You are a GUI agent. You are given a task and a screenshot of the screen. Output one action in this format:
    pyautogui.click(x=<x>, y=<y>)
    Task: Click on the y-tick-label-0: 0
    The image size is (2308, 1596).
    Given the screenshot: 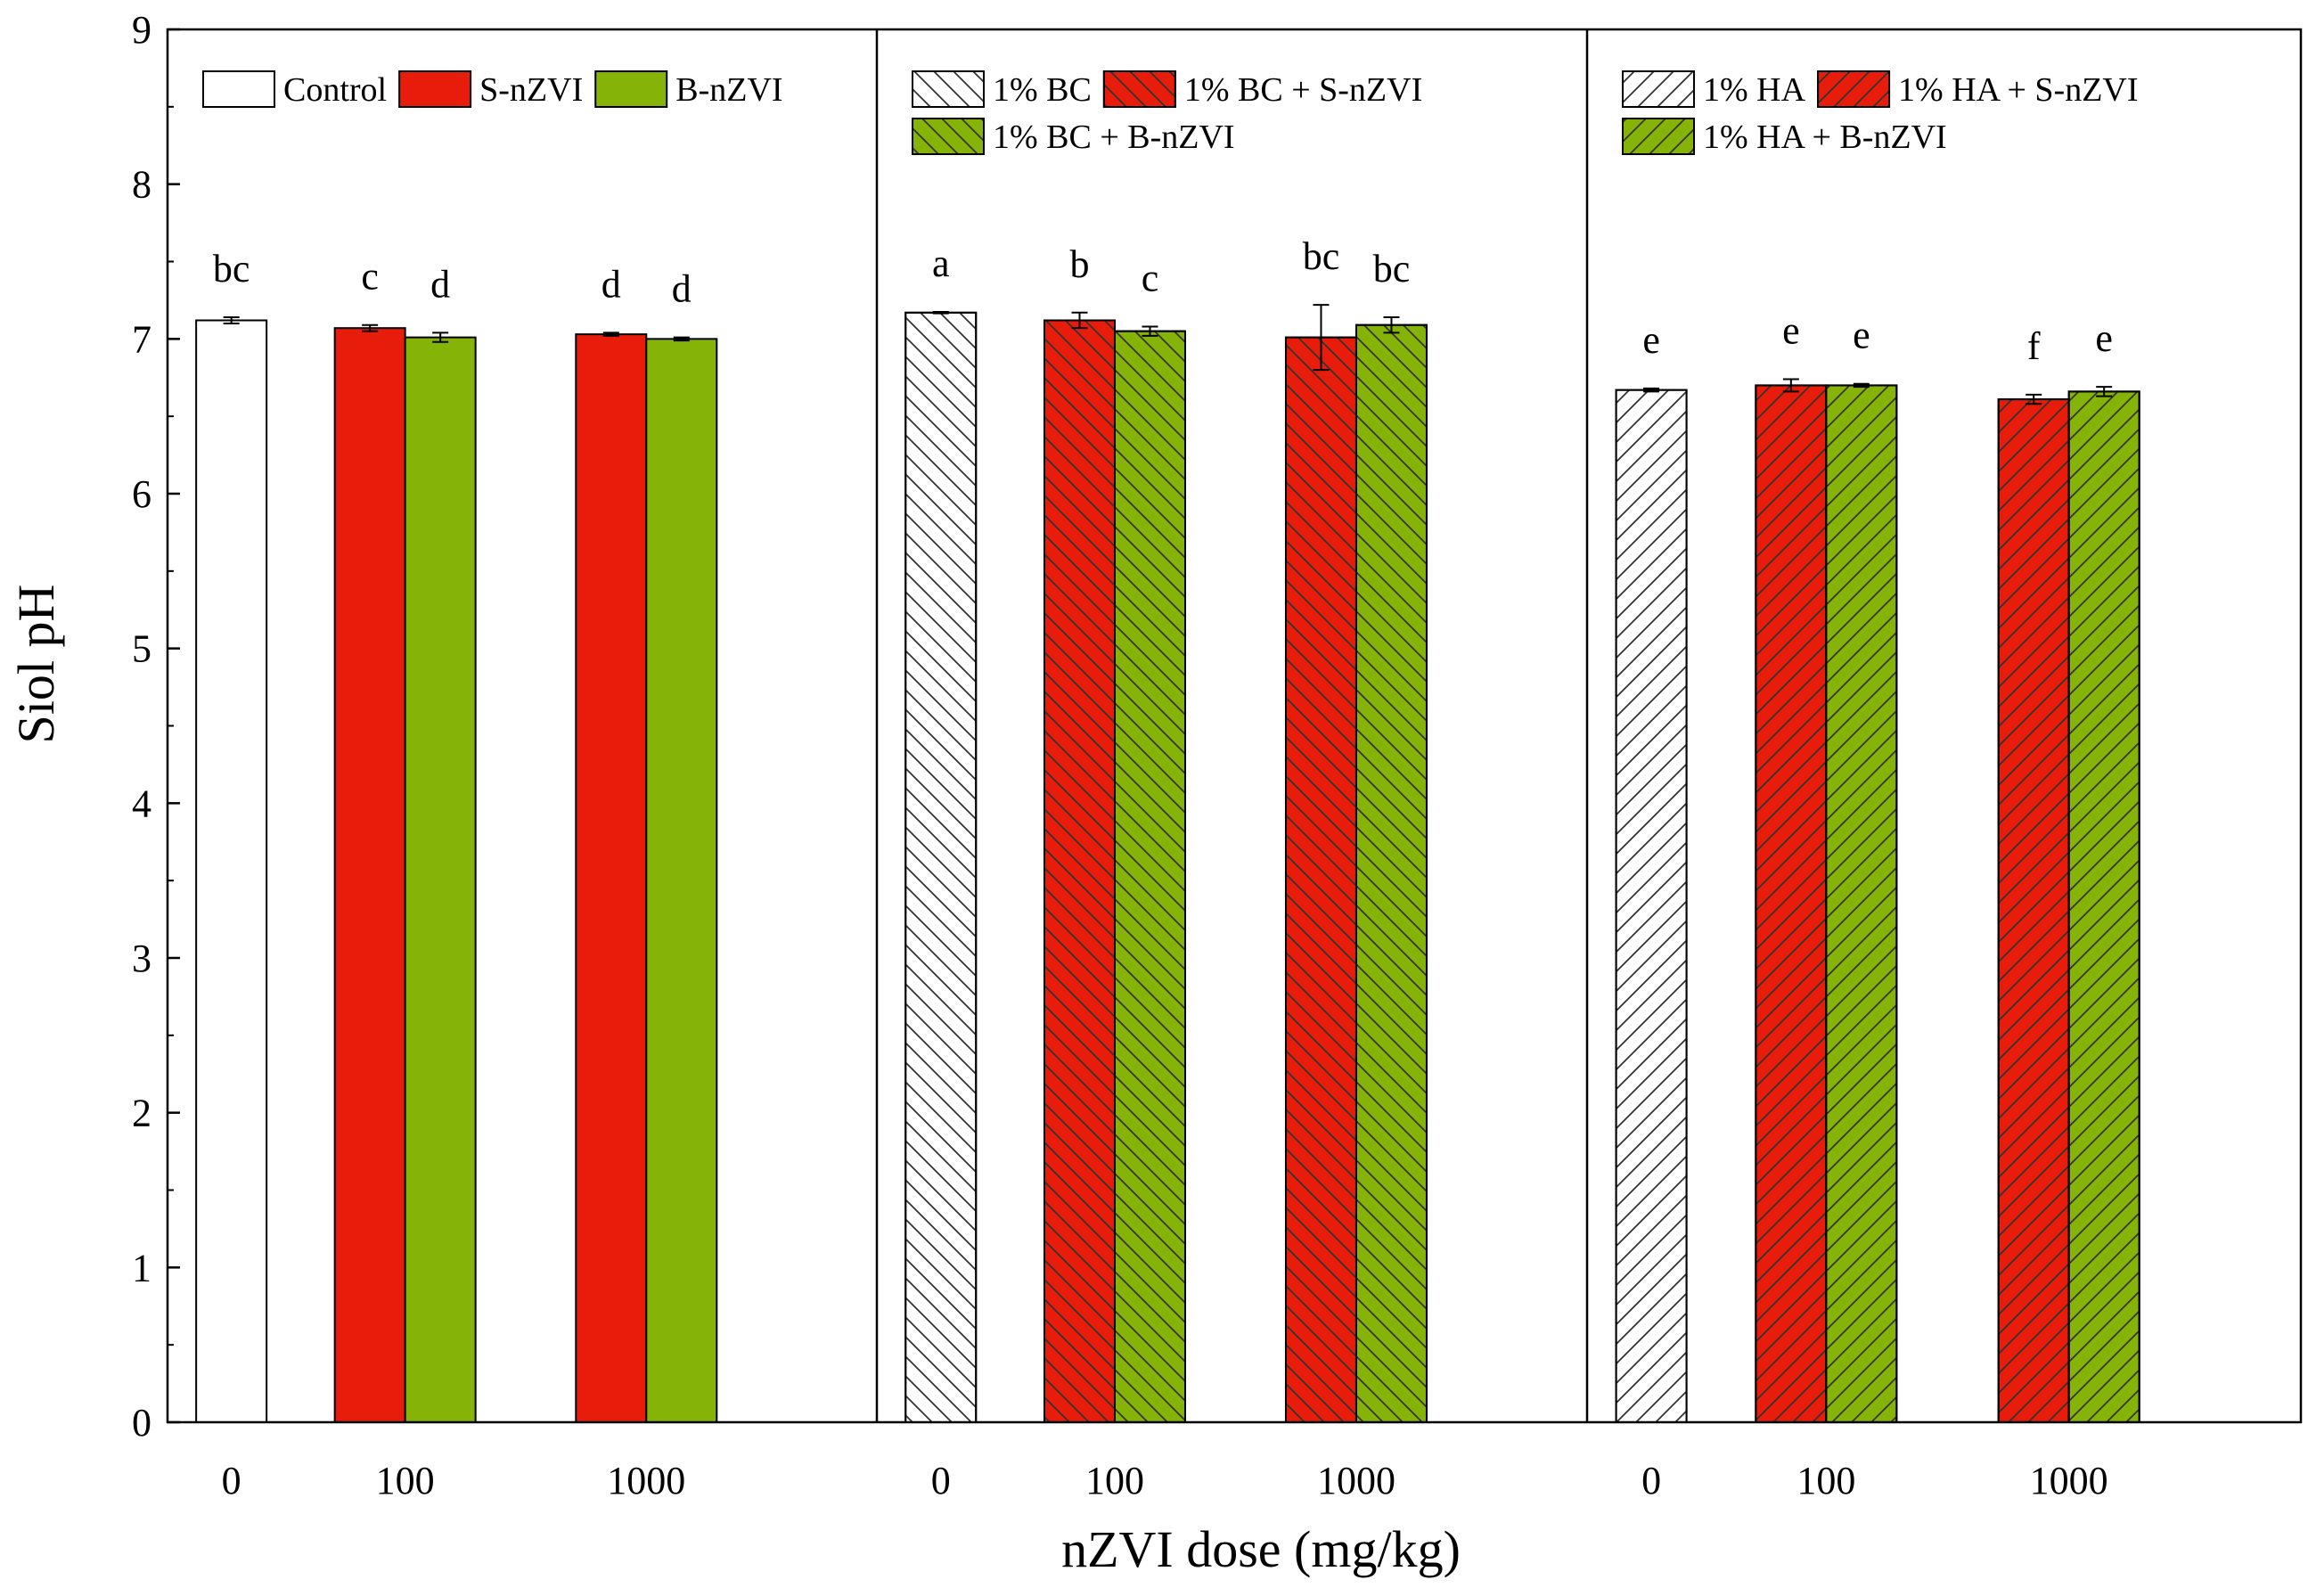 What is the action you would take?
    pyautogui.click(x=141, y=1423)
    